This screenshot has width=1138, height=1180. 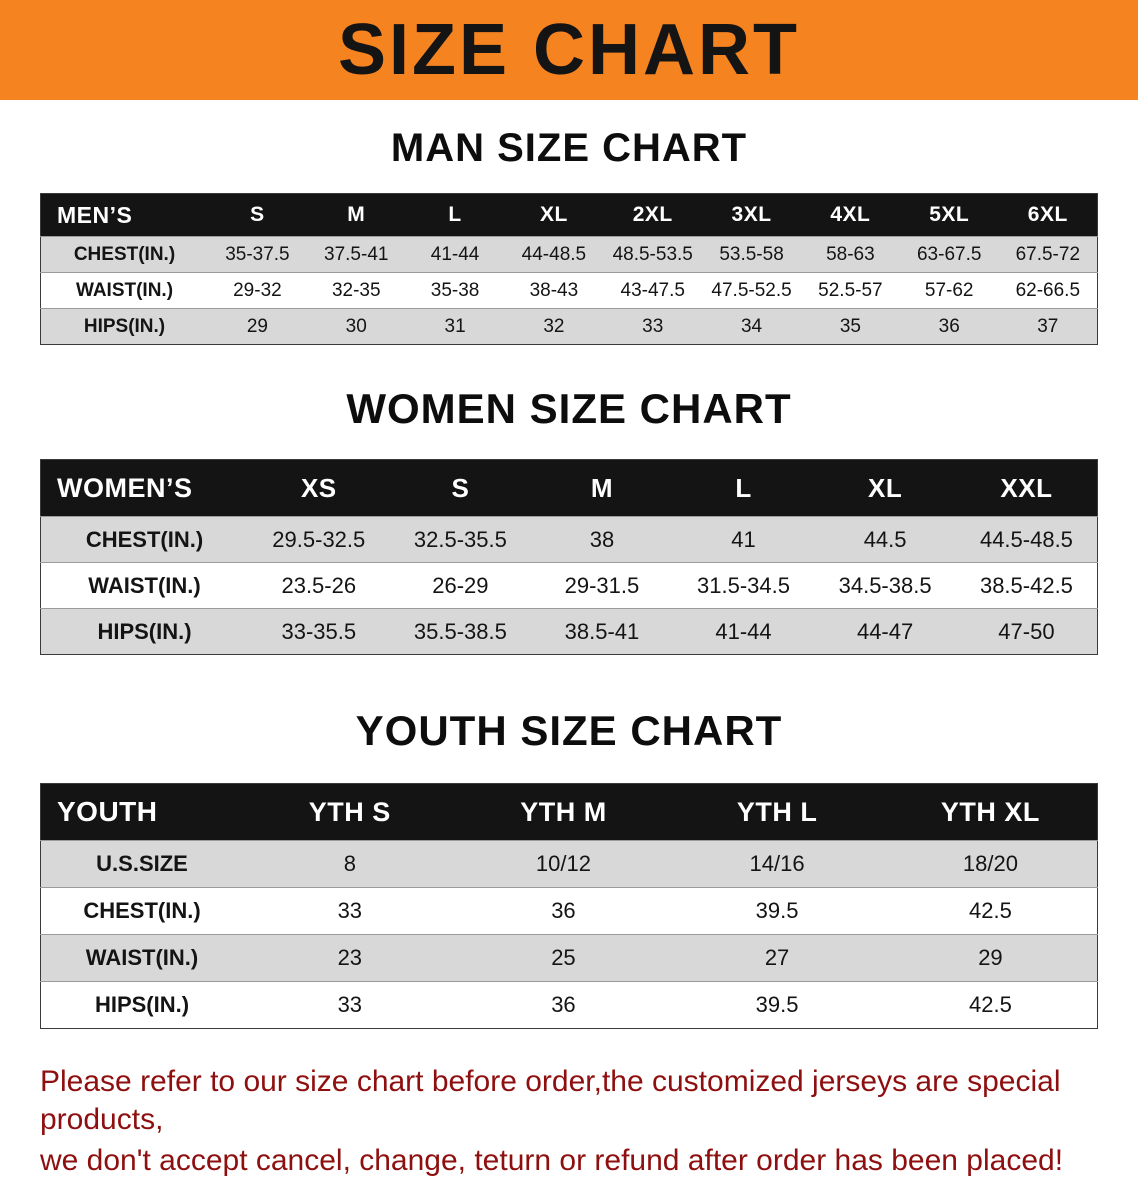 I want to click on header-row: YOUTH YTH S YTH M YTH L YTH XL, so click(x=569, y=812).